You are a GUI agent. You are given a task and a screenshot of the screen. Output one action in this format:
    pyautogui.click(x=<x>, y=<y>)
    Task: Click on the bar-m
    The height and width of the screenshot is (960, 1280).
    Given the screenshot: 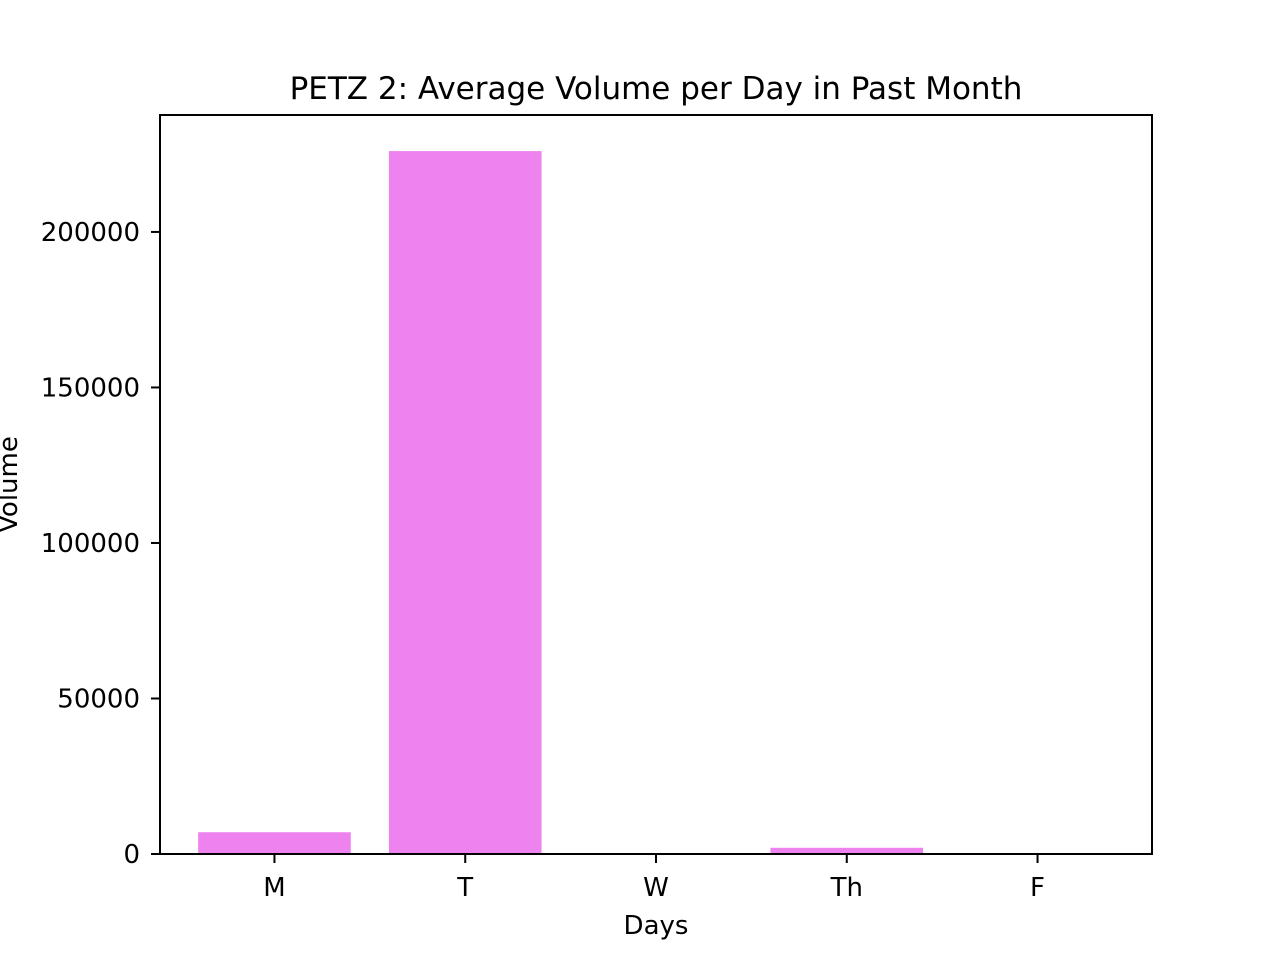 What is the action you would take?
    pyautogui.click(x=274, y=843)
    